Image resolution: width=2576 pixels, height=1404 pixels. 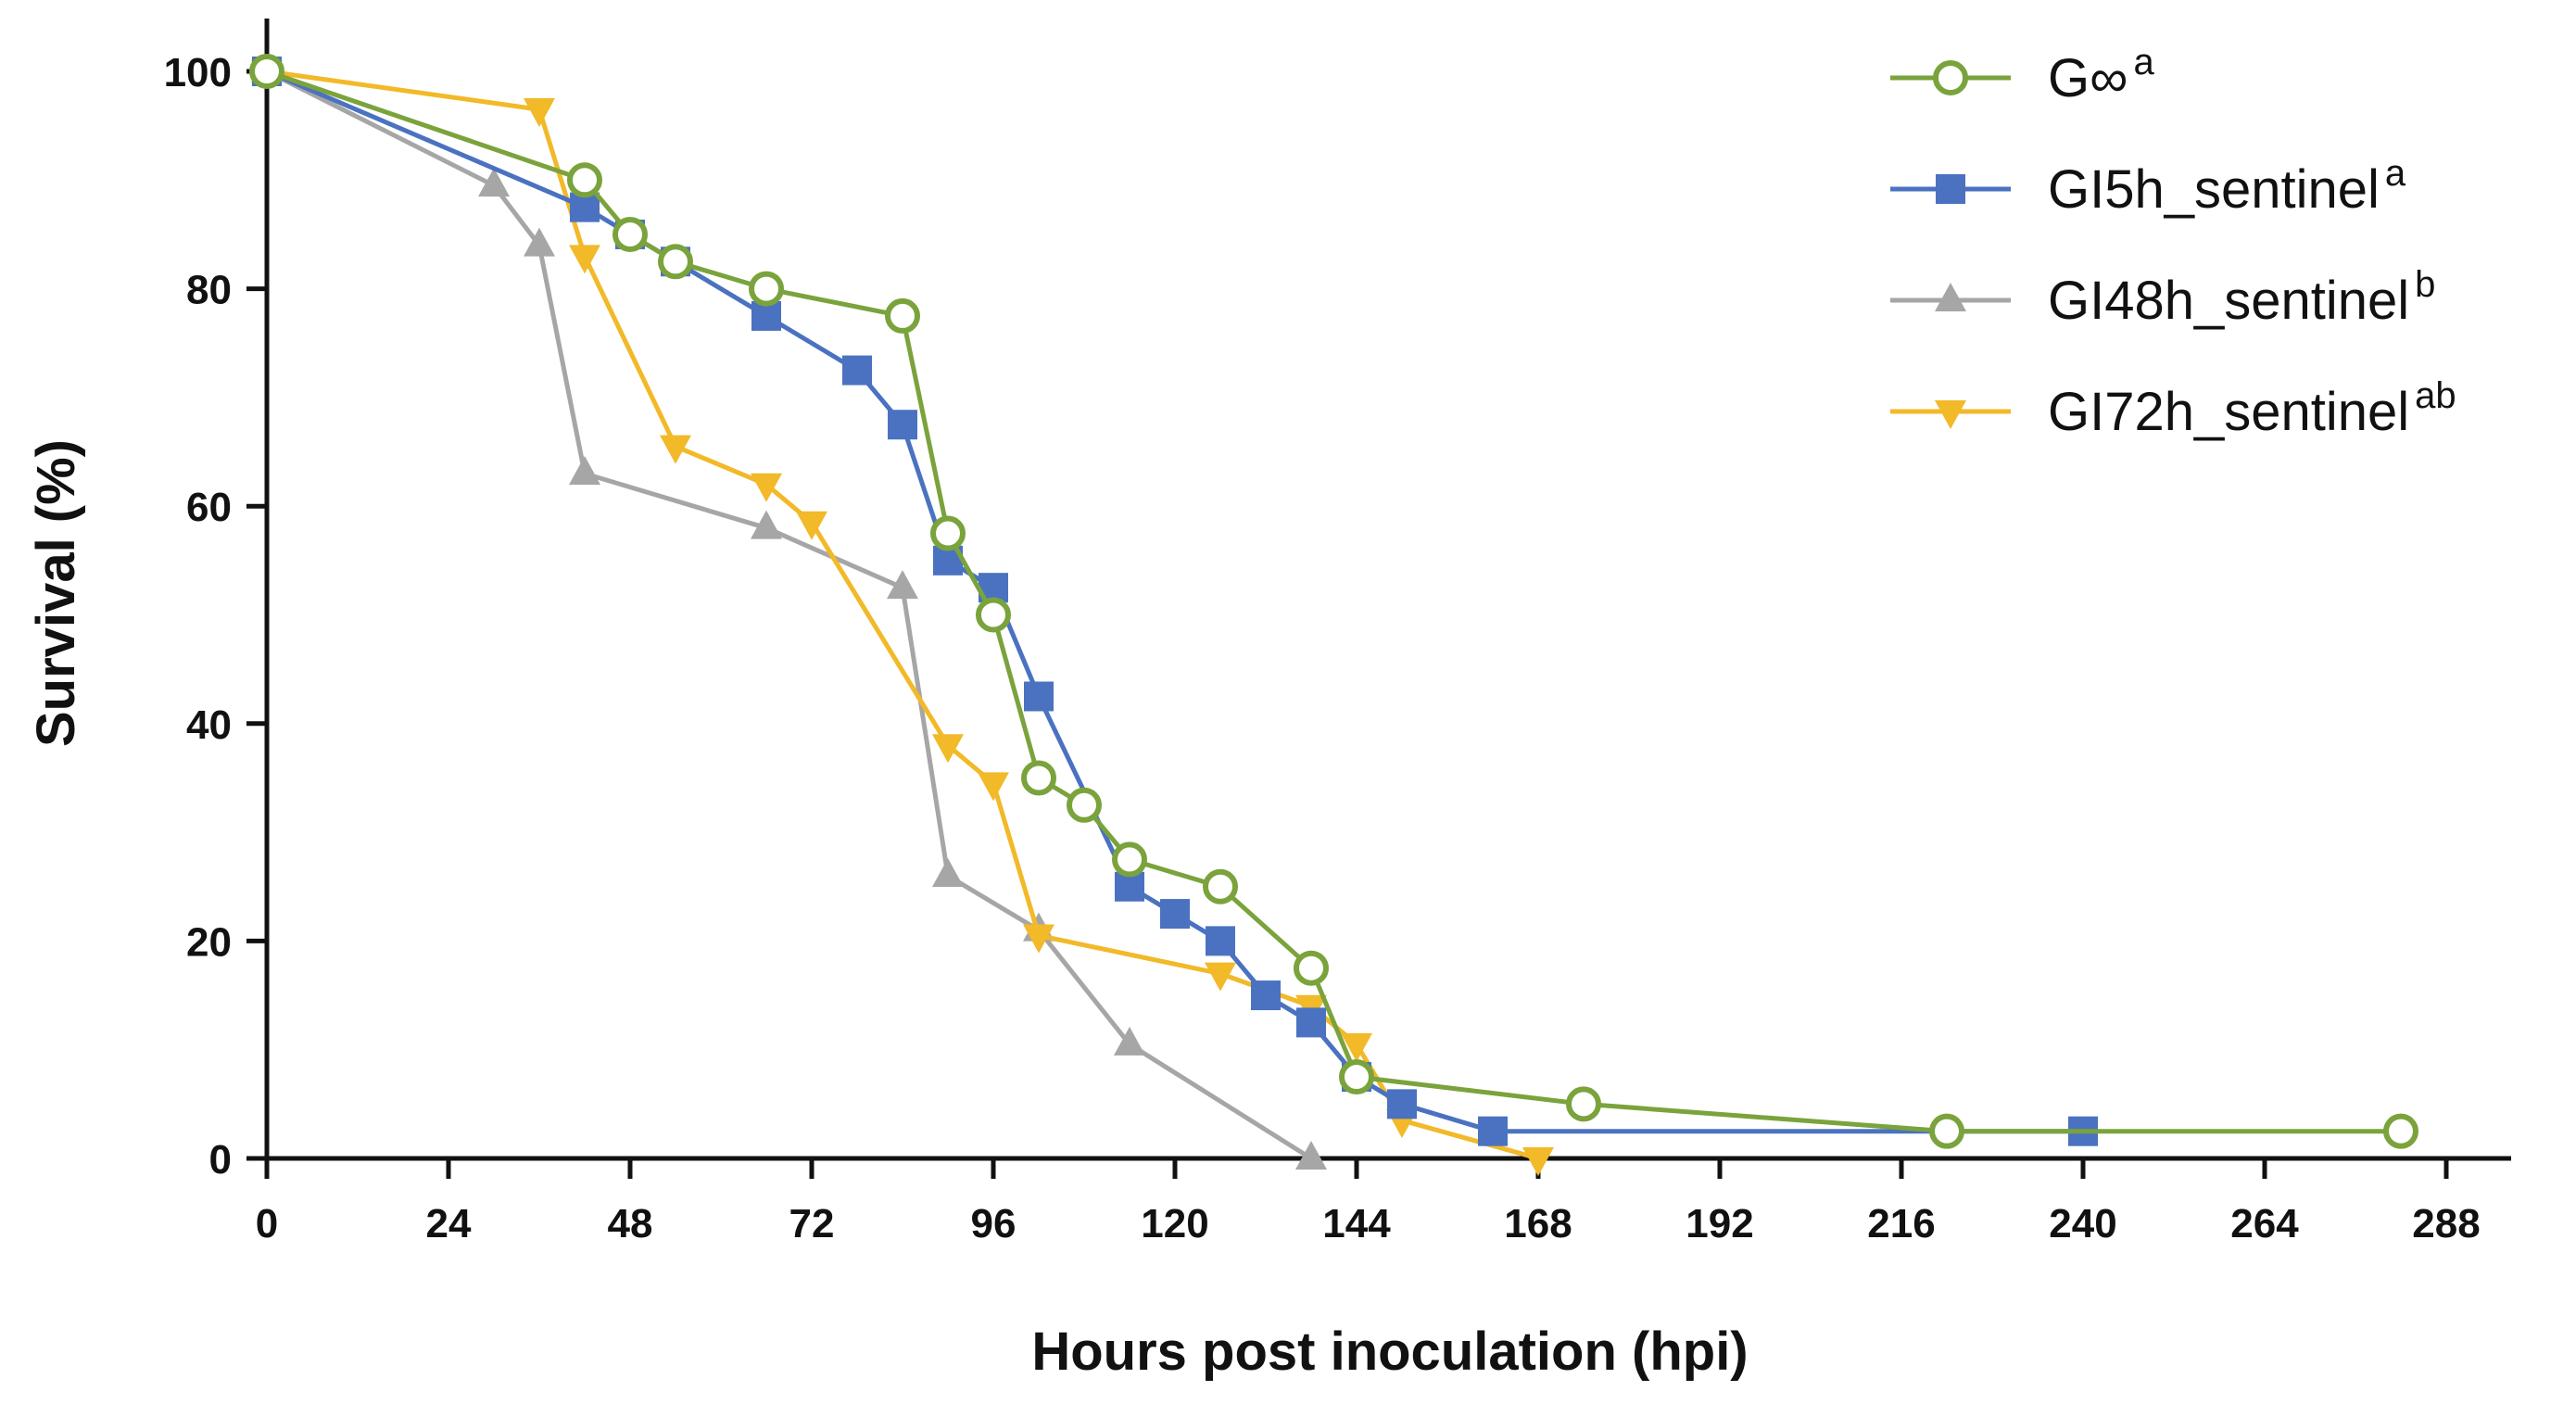 What do you see at coordinates (449, 1223) in the screenshot?
I see `x-tick-label: 24` at bounding box center [449, 1223].